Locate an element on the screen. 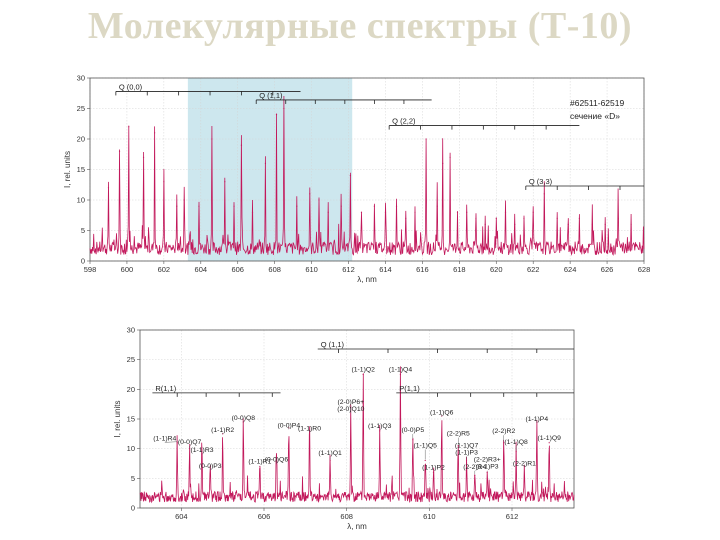 The image size is (720, 540). peak-label: (2-2)R1 is located at coordinates (524, 463).